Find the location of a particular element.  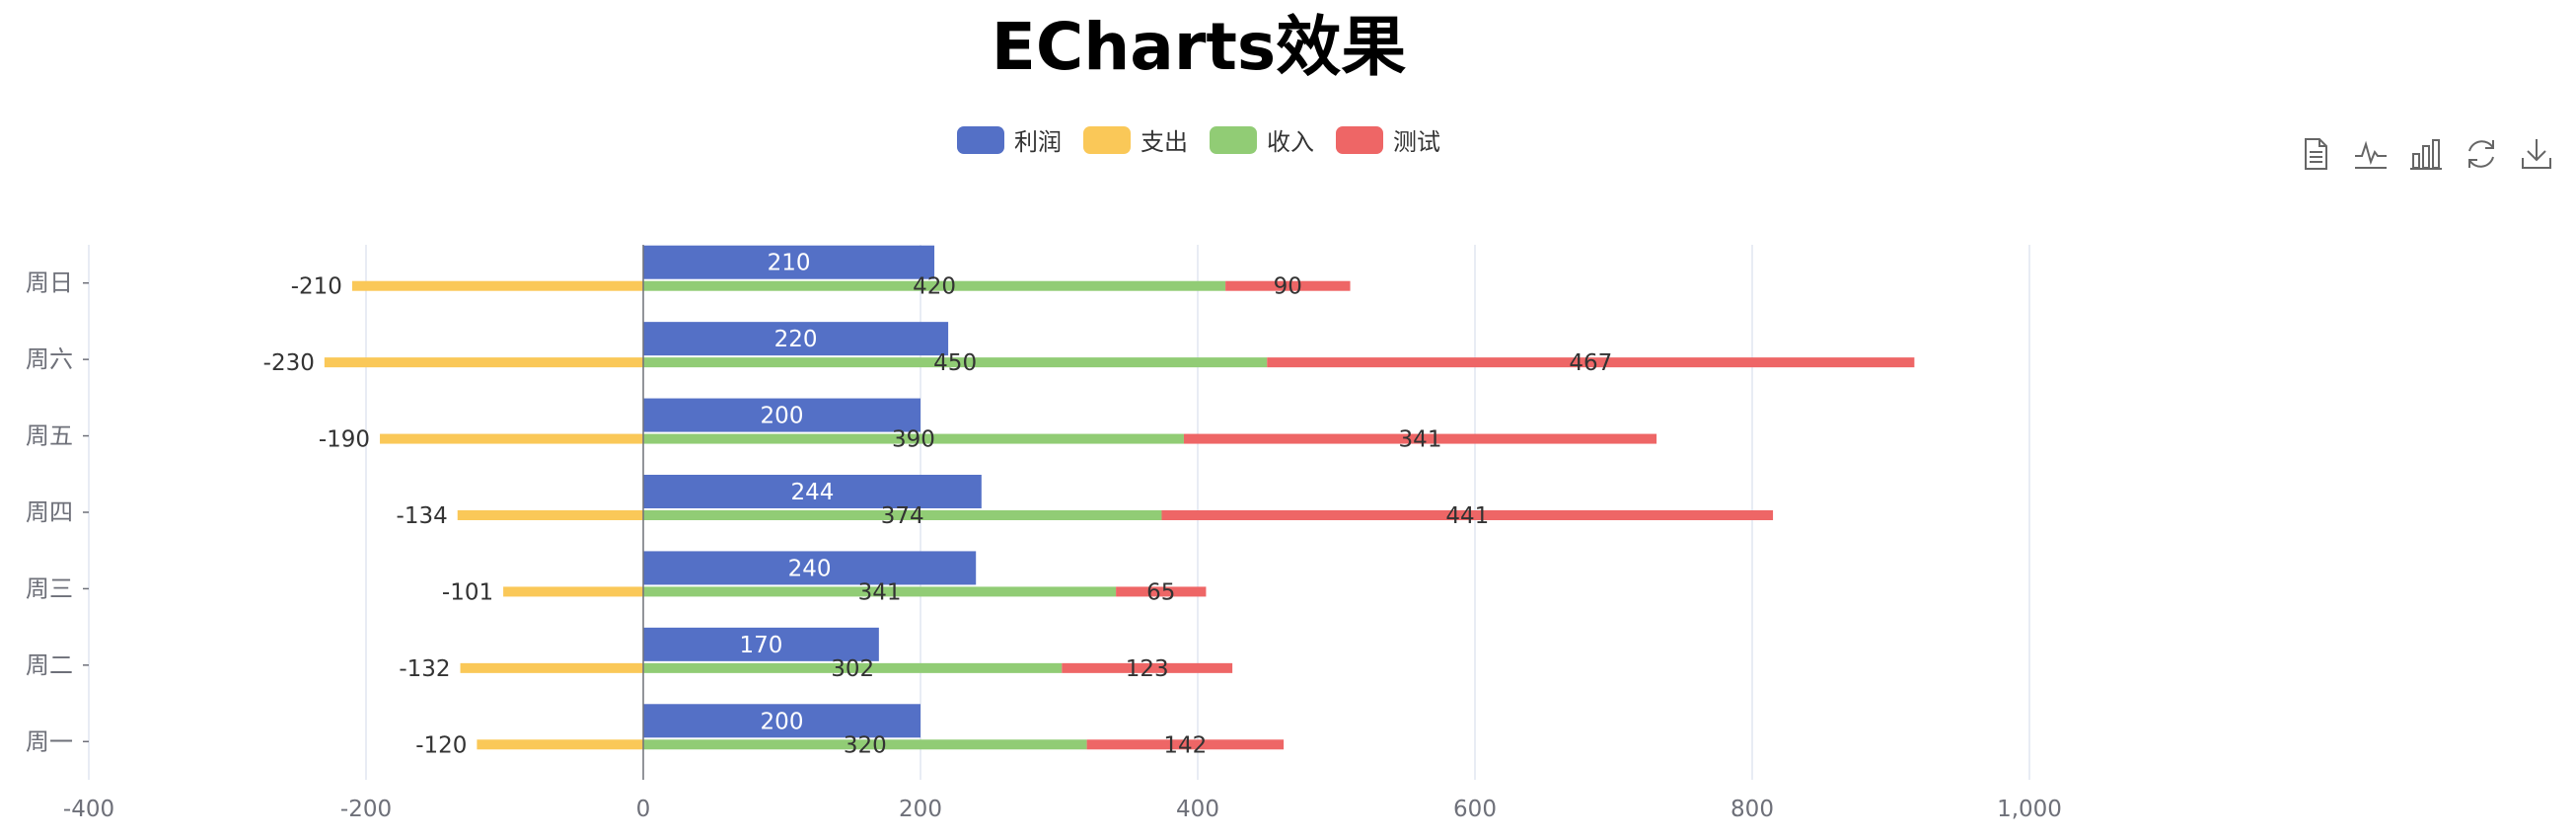

legend-swatch-expense is located at coordinates (1107, 139).